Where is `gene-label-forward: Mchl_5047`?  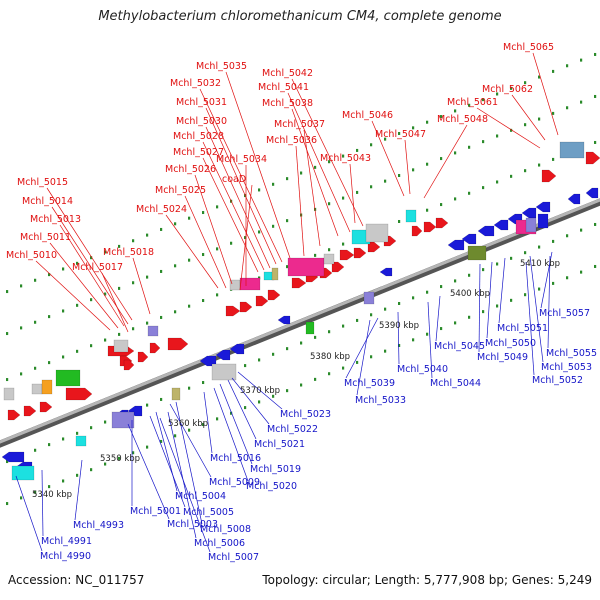
gene-label-forward: Mchl_5047 is located at coordinates (400, 134).